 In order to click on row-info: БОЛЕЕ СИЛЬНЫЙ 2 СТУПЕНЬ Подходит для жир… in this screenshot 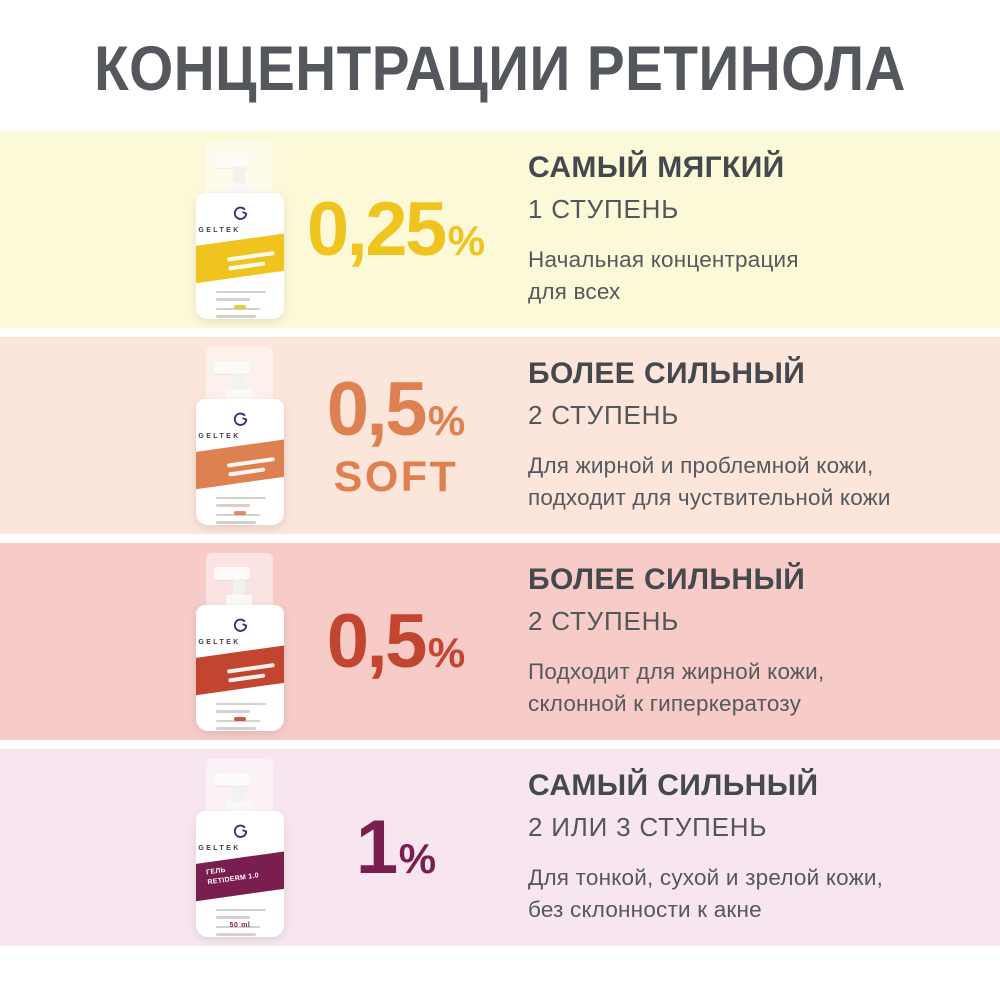, I will do `click(751, 641)`.